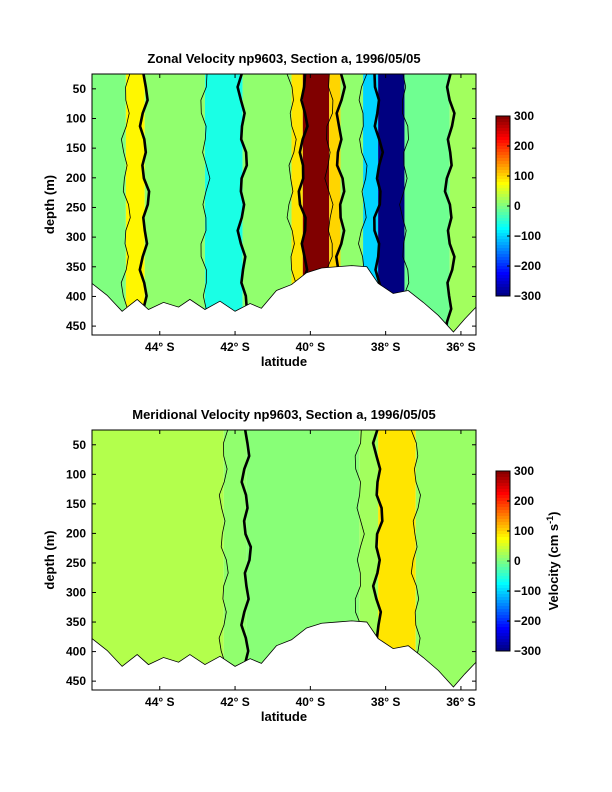  What do you see at coordinates (524, 501) in the screenshot?
I see `colorbar-tick-label: 200` at bounding box center [524, 501].